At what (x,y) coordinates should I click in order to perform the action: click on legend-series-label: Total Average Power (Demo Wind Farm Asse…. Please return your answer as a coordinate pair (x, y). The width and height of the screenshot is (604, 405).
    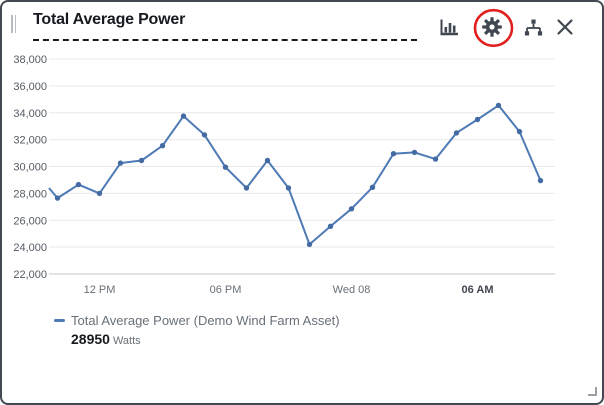
    Looking at the image, I should click on (205, 320).